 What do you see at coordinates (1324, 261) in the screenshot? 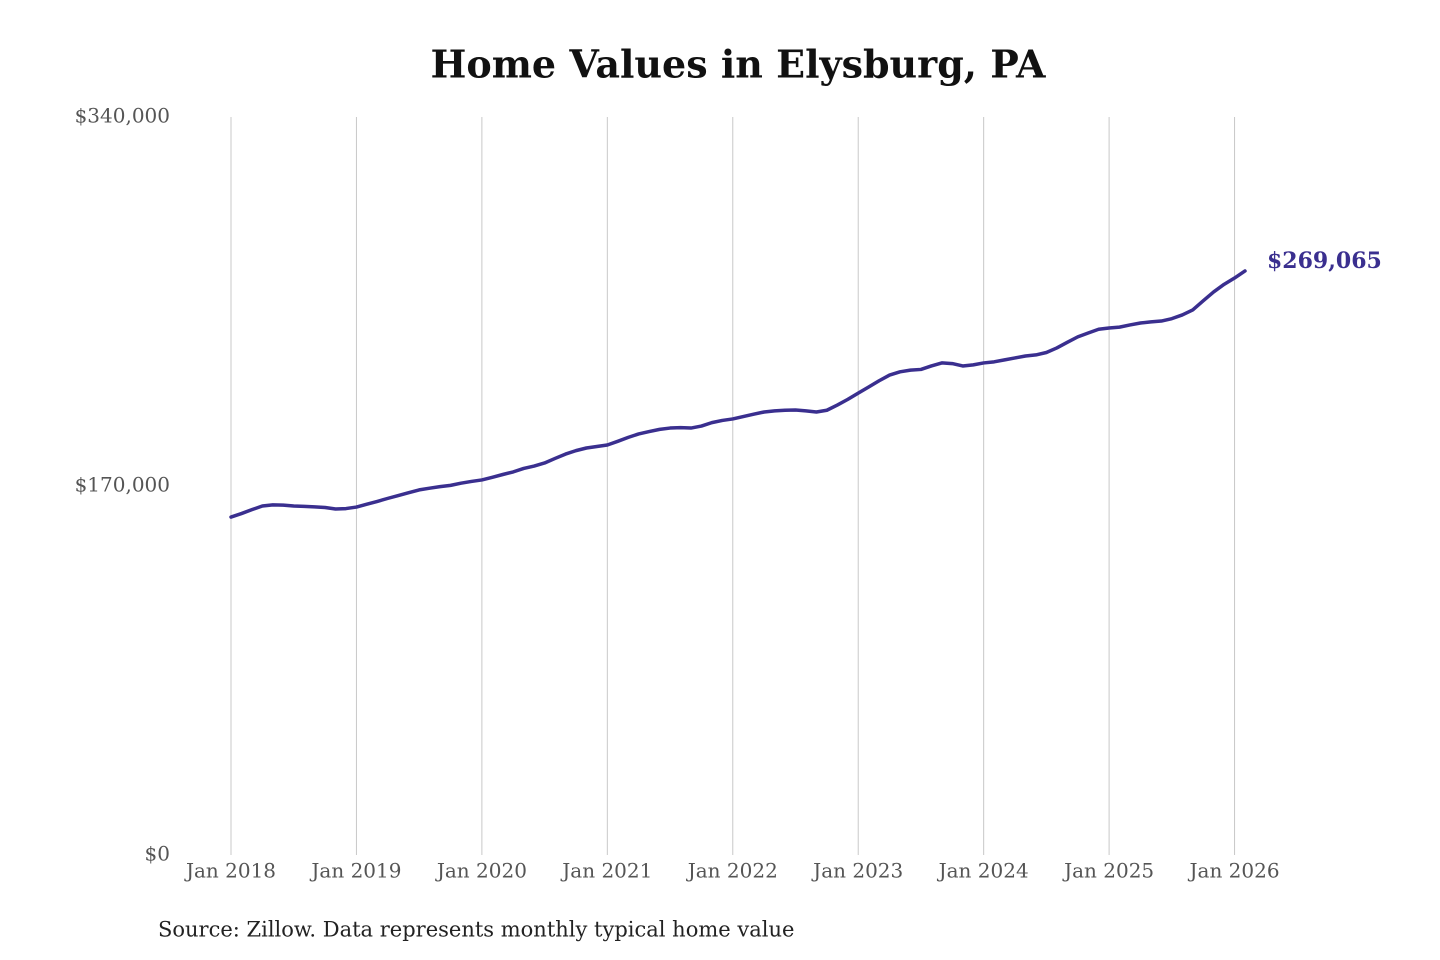
I see `value-label: $269,065` at bounding box center [1324, 261].